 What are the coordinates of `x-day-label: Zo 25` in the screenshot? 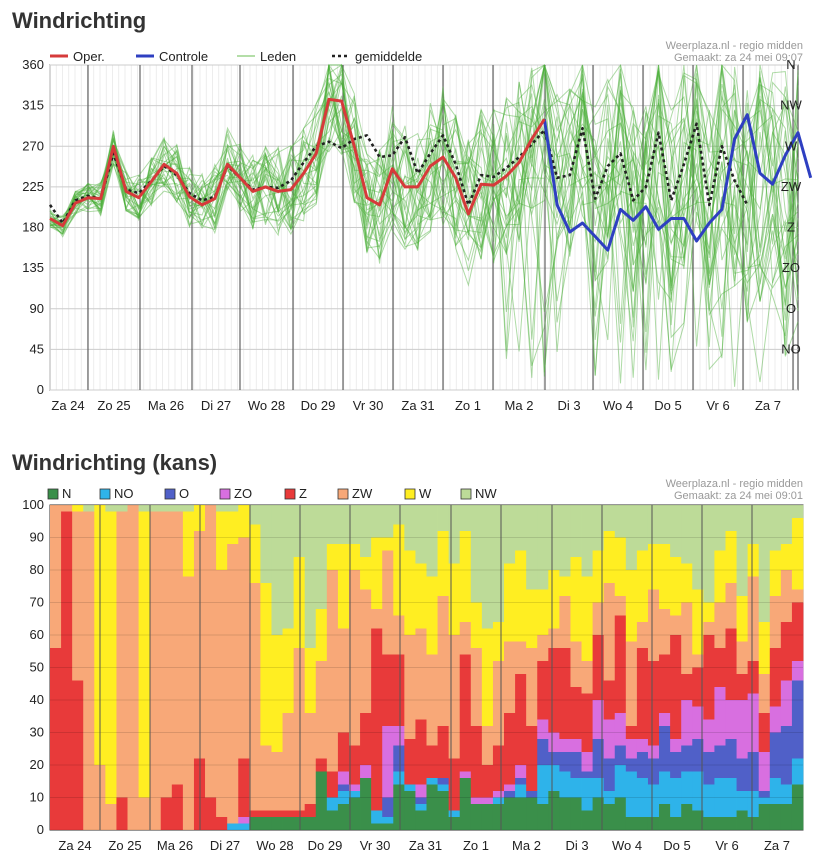 It's located at (124, 845).